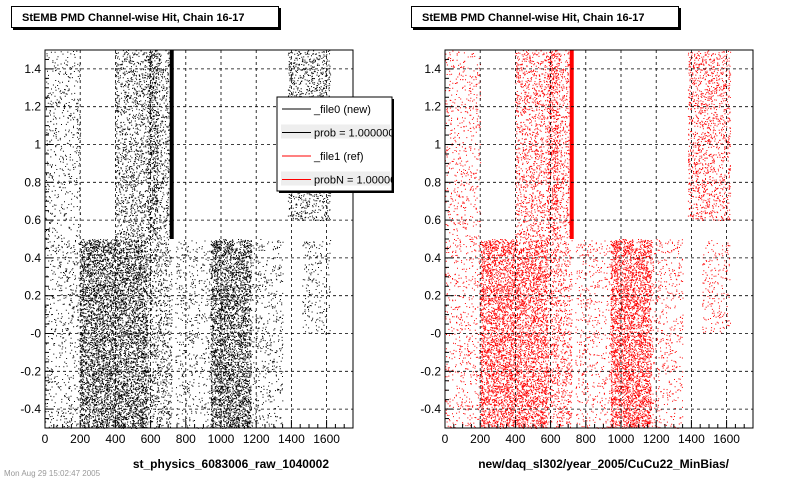  I want to click on legend-label: _file0 (new), so click(342, 110).